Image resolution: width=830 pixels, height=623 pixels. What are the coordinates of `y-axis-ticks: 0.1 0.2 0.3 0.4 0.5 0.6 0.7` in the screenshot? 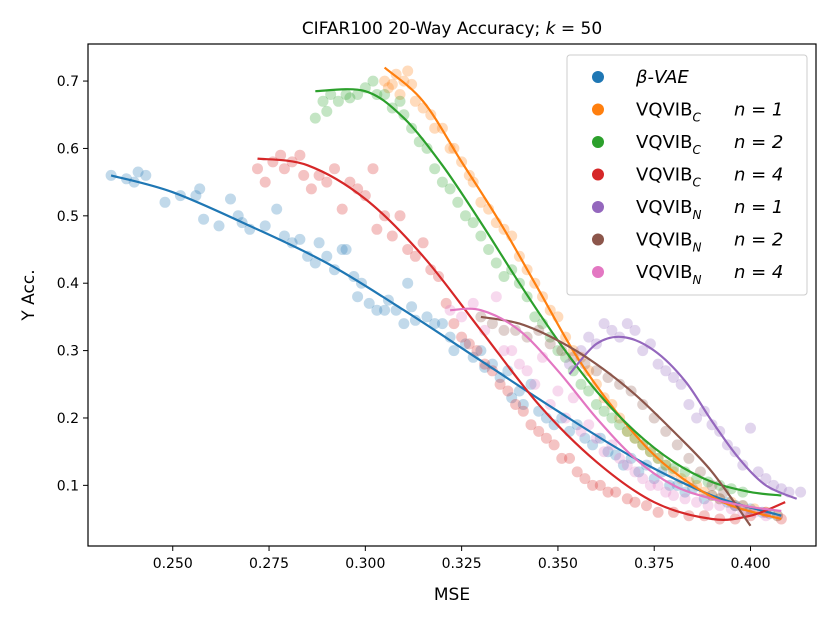 It's located at (72, 284).